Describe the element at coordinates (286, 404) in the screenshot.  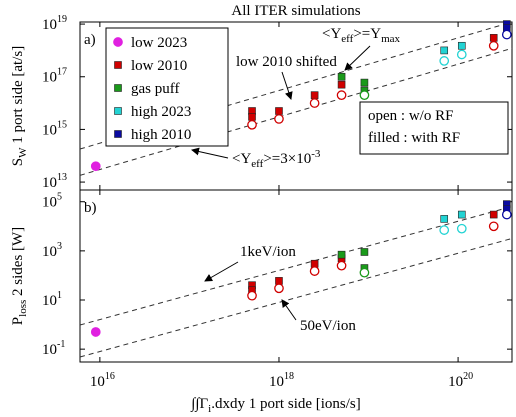
I see `x-axis-label-part: .dxdy 1 port side [ions/s]` at that location.